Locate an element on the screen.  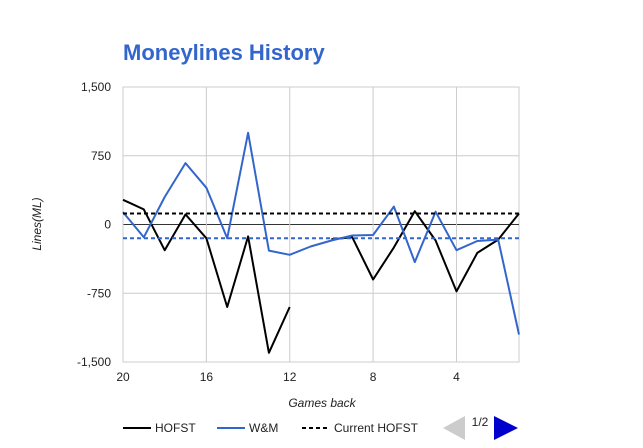
x-tick-label: 8 is located at coordinates (373, 377).